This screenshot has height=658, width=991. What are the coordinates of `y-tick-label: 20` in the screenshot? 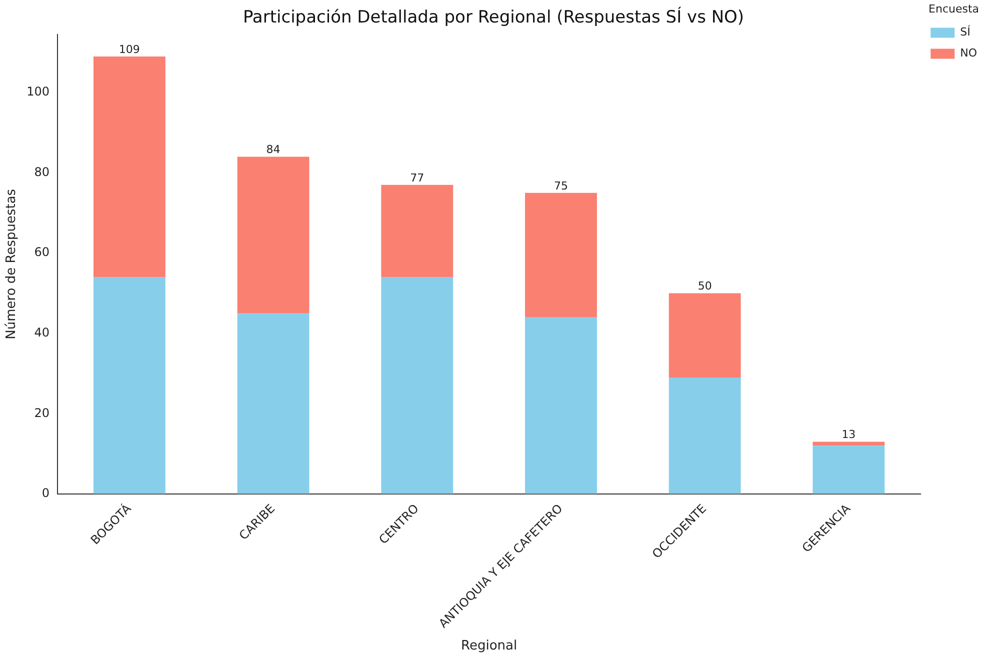 It's located at (42, 413).